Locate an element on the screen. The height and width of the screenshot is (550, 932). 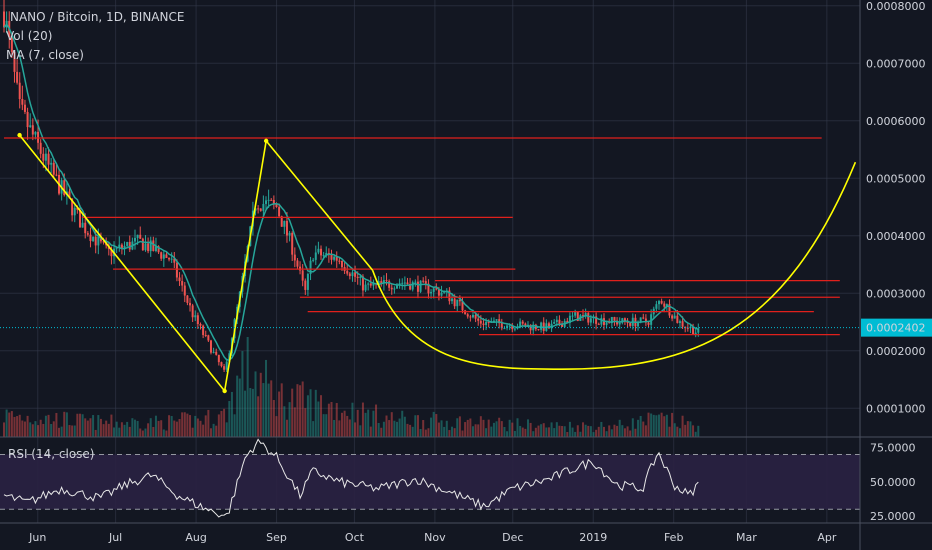
x-tick-label: Nov is located at coordinates (435, 537).